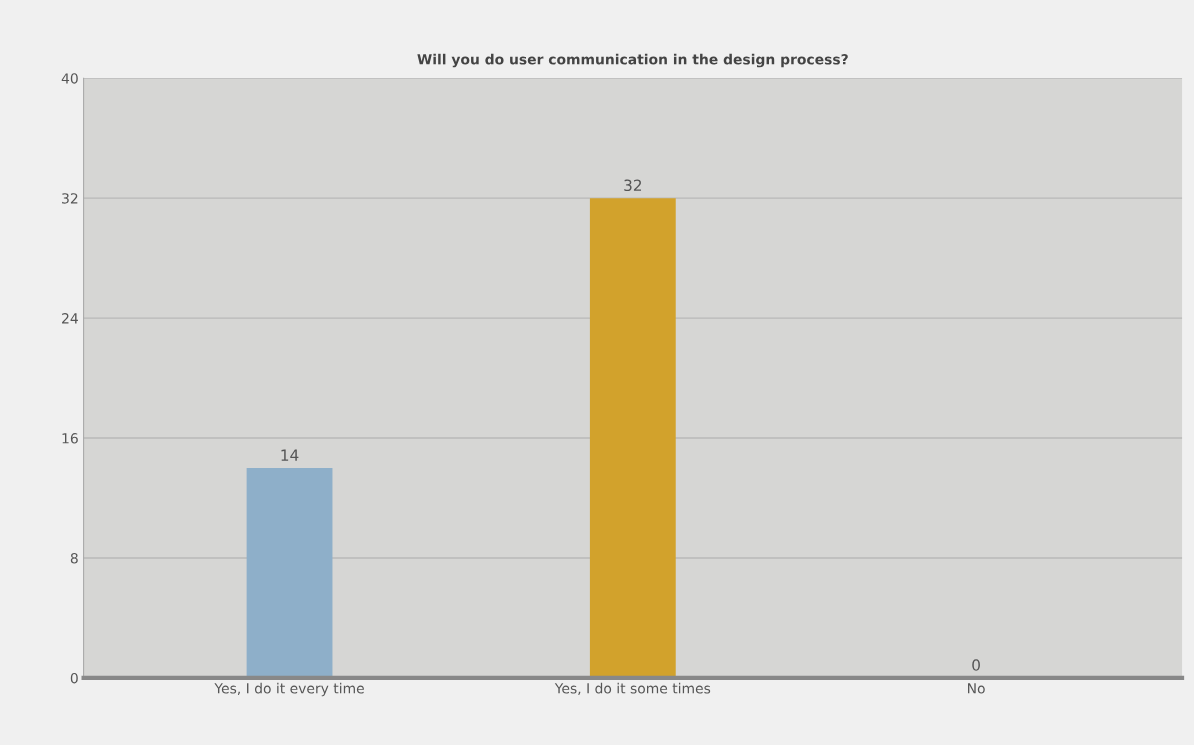  Describe the element at coordinates (70, 438) in the screenshot. I see `y-tick-label: 16` at that location.